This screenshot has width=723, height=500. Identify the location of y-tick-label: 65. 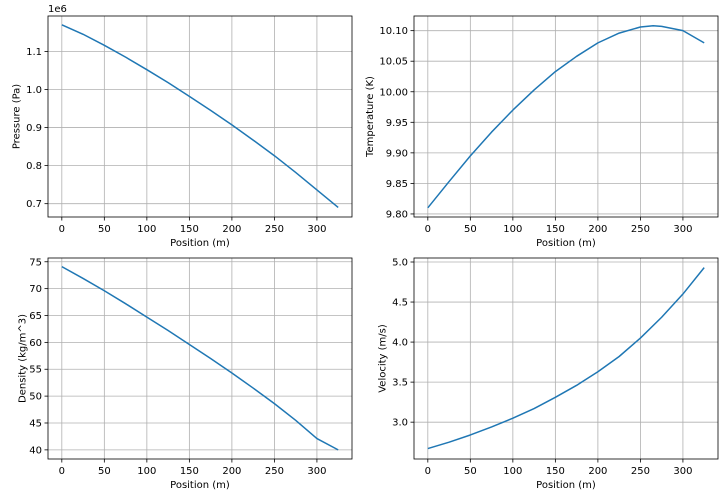
(35, 316).